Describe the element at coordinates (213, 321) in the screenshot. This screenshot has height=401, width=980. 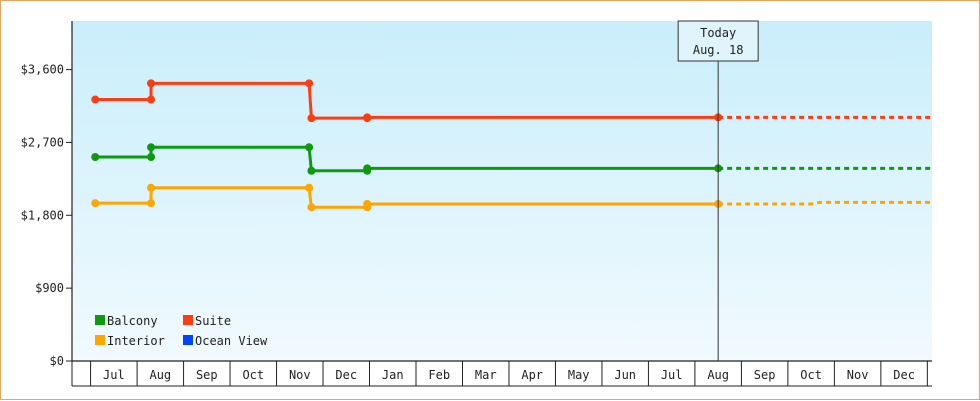
I see `legend-label: Suite` at that location.